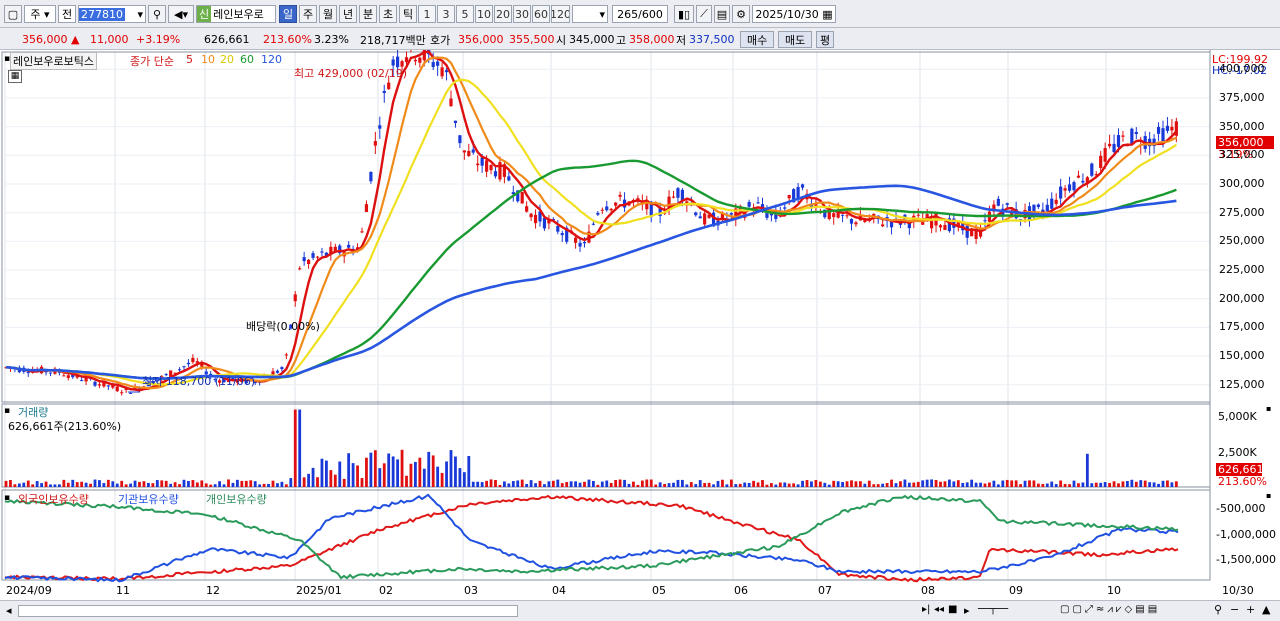 This screenshot has width=1280, height=621. Describe the element at coordinates (15, 76) in the screenshot. I see `table-icon: ▦` at that location.